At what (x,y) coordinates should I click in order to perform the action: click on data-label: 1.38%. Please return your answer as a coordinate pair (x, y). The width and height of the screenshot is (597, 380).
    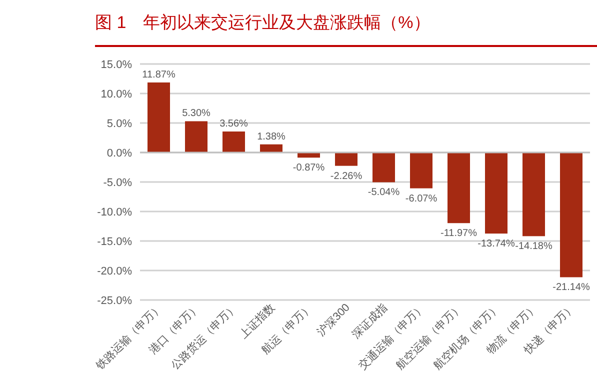
    Looking at the image, I should click on (271, 136).